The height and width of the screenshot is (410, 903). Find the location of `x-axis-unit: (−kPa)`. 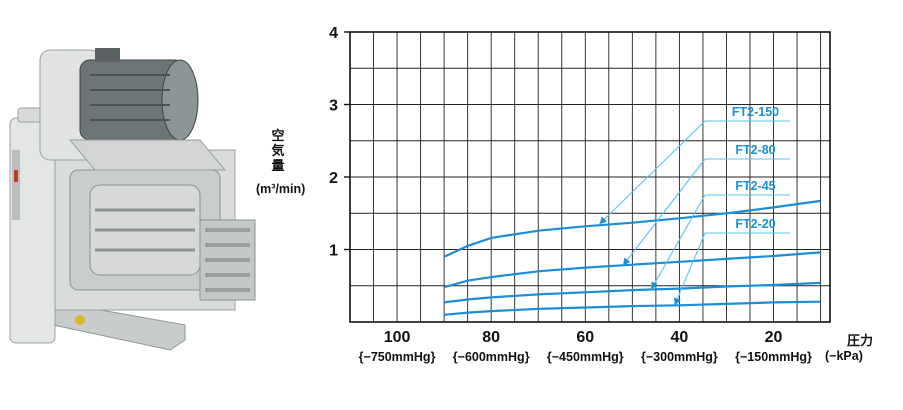

x-axis-unit: (−kPa) is located at coordinates (844, 356).